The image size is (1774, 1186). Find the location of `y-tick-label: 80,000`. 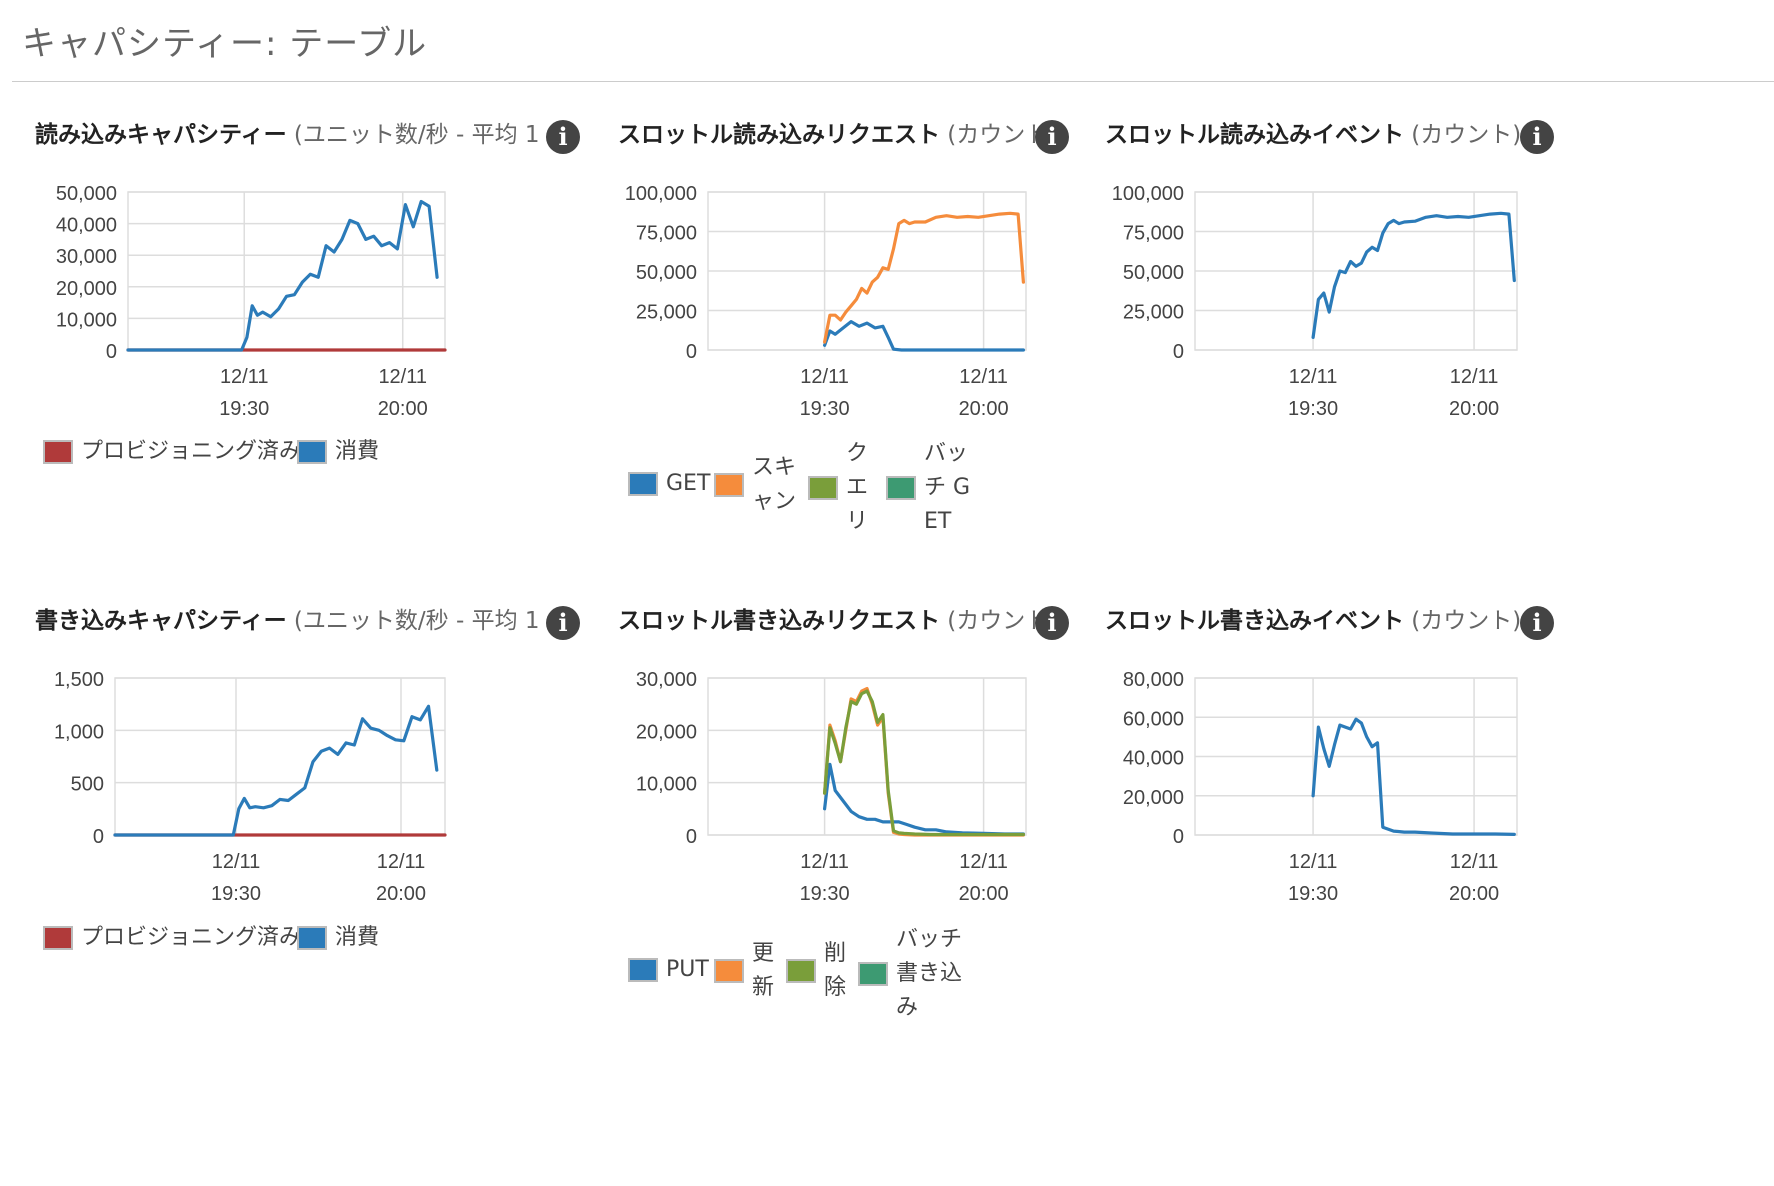

y-tick-label: 80,000 is located at coordinates (1153, 680).